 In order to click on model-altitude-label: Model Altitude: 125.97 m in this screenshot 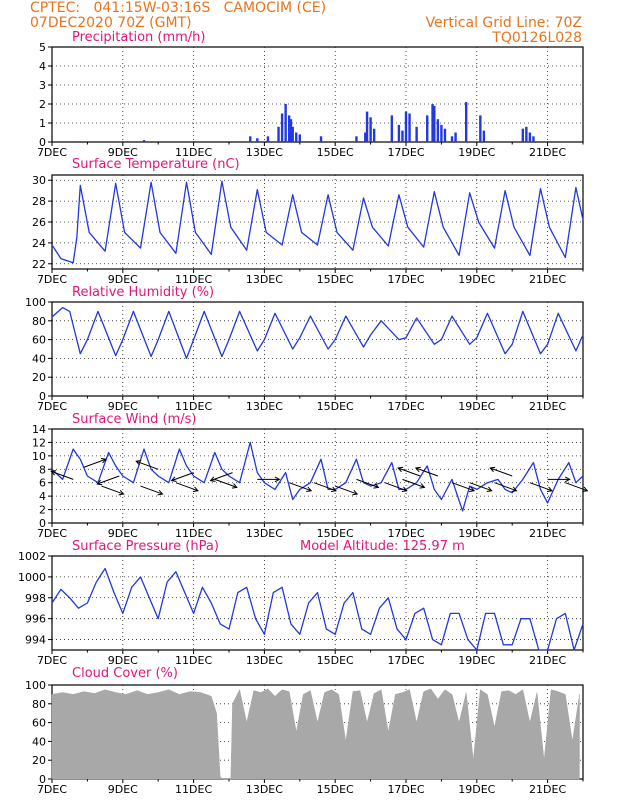, I will do `click(382, 546)`.